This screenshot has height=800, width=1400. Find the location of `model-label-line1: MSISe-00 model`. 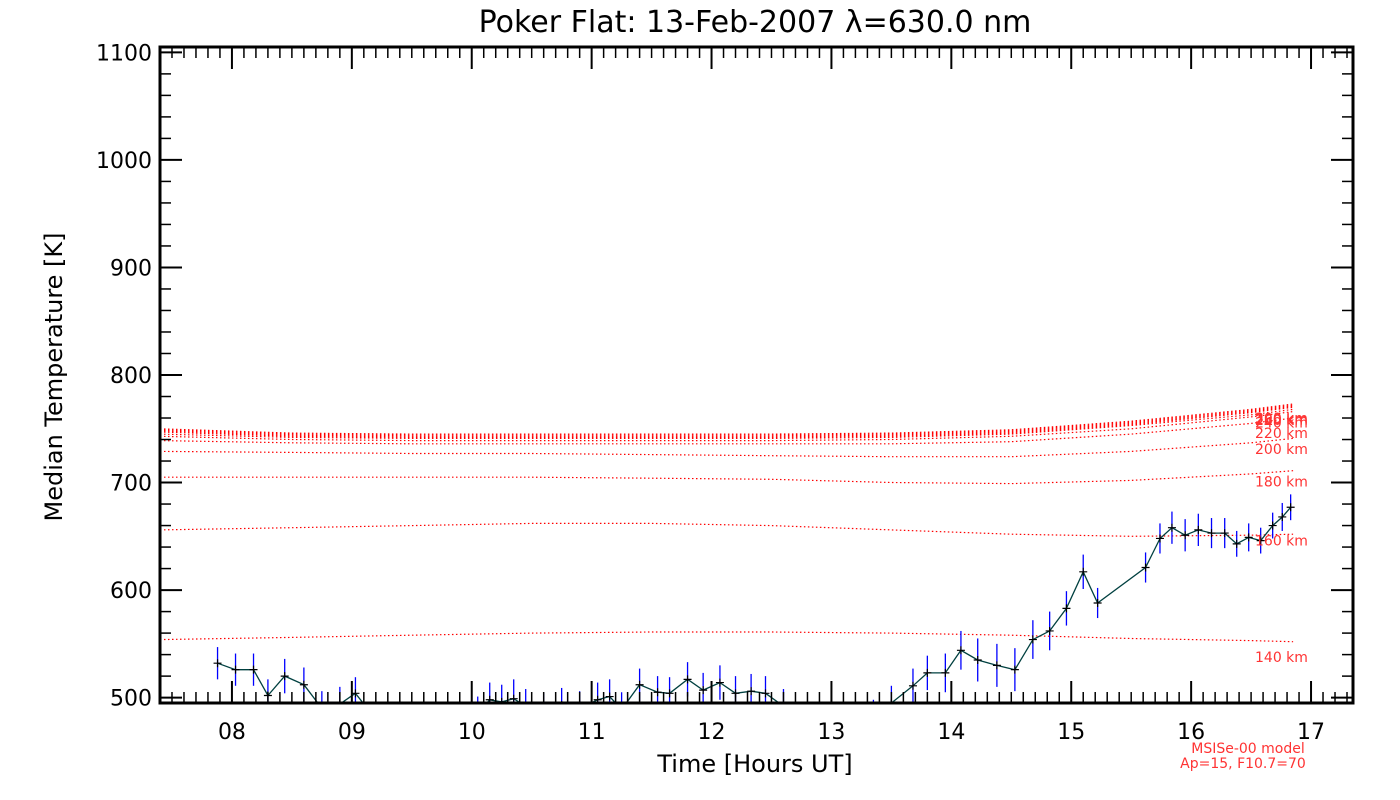

model-label-line1: MSISe-00 model is located at coordinates (1248, 749).